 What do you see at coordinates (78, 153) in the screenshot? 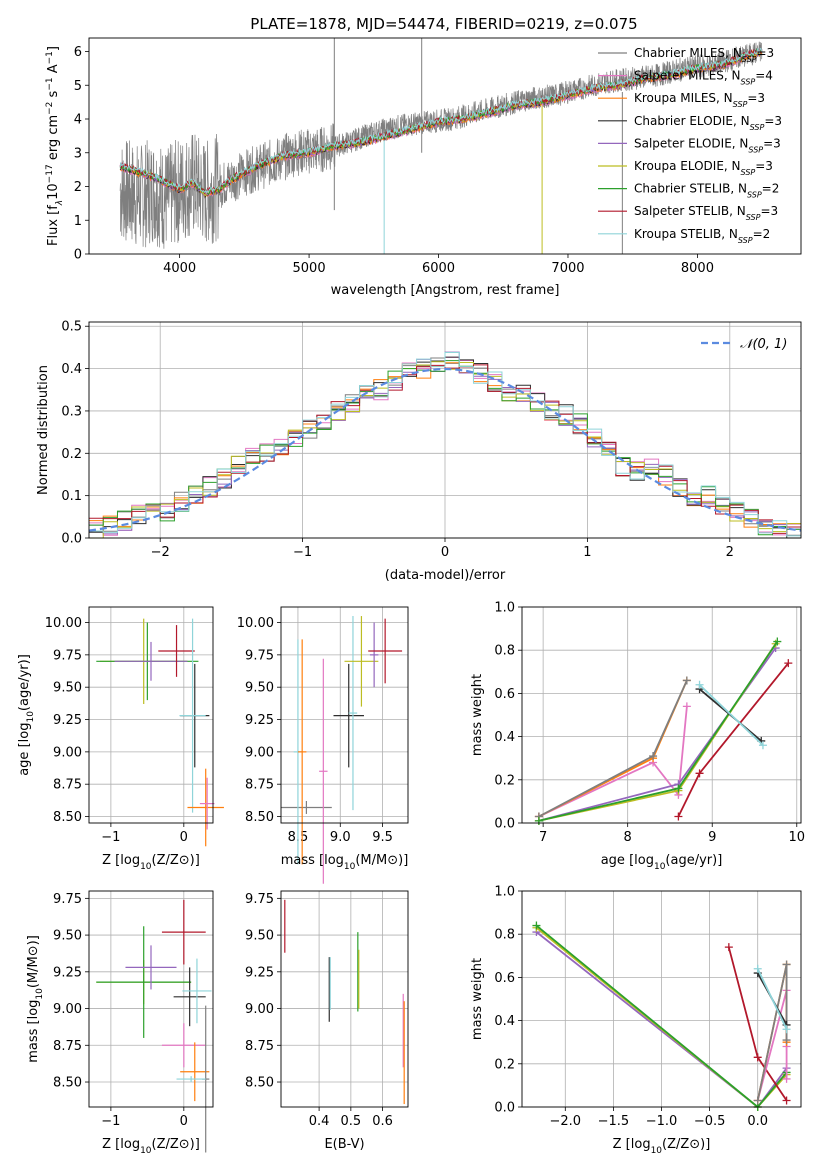
I see `y-tick-label: 3` at bounding box center [78, 153].